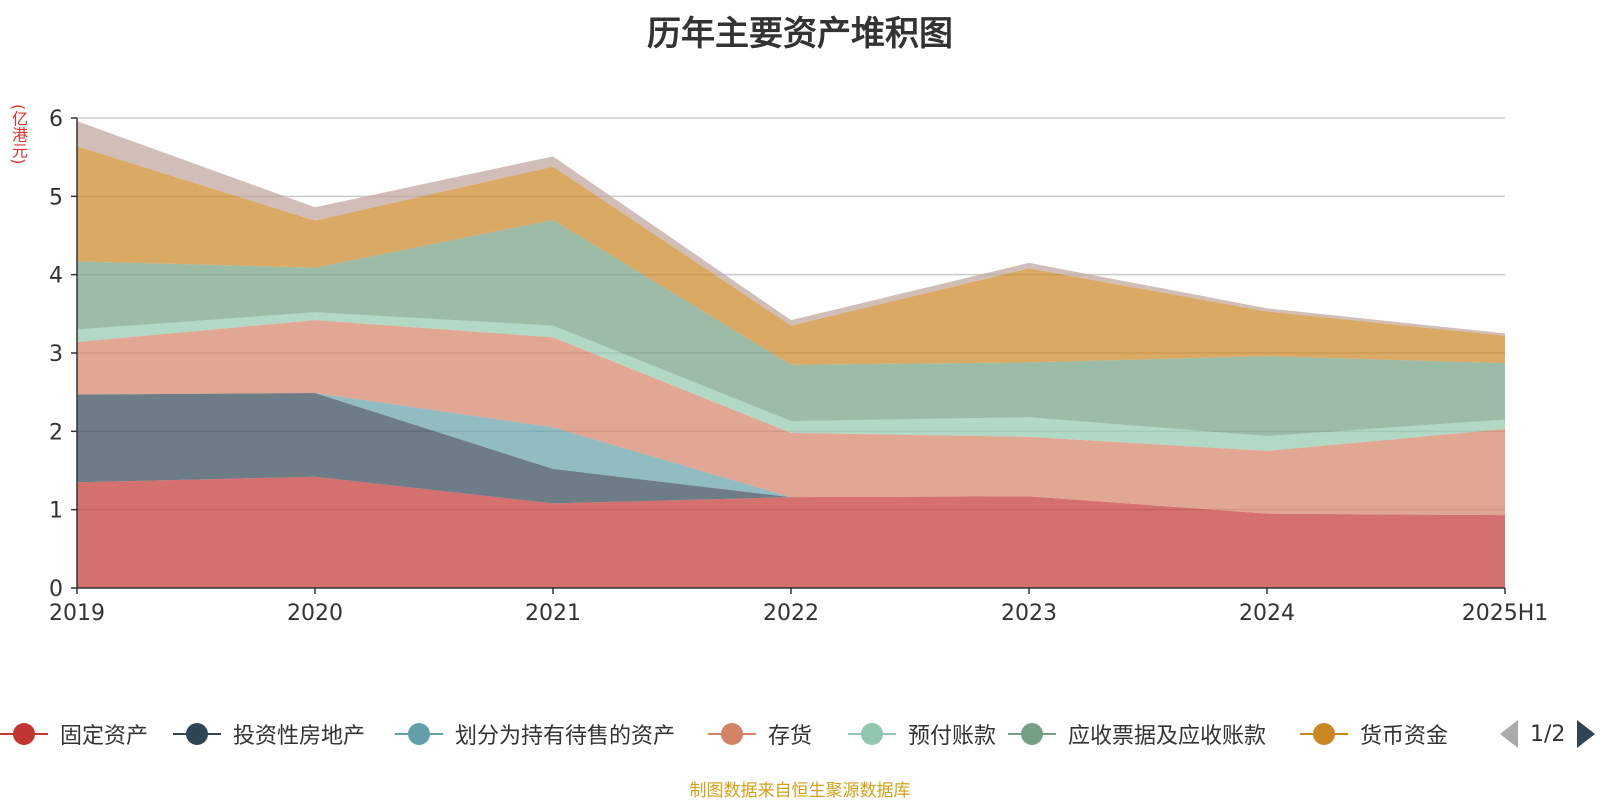 This screenshot has height=801, width=1600. Describe the element at coordinates (56, 589) in the screenshot. I see `y-tick-label: 0` at that location.